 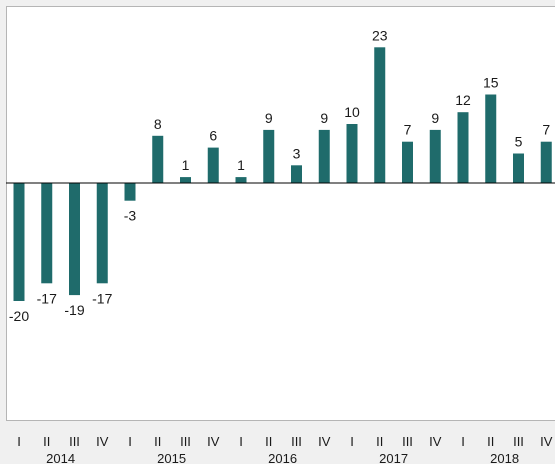 I want to click on year-label: 2018, so click(x=504, y=457).